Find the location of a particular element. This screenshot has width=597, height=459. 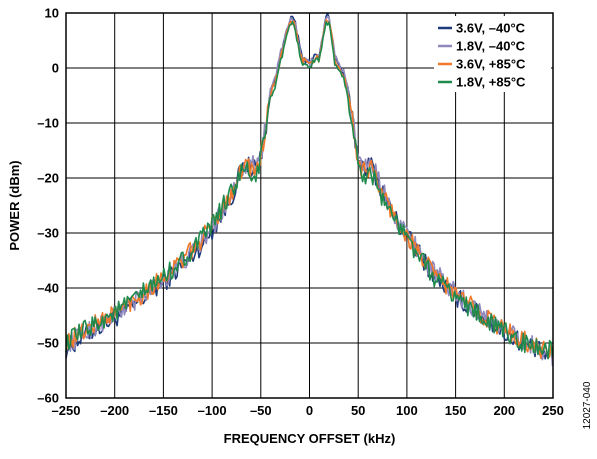

legend-label: 3.6V, +85°C is located at coordinates (491, 64).